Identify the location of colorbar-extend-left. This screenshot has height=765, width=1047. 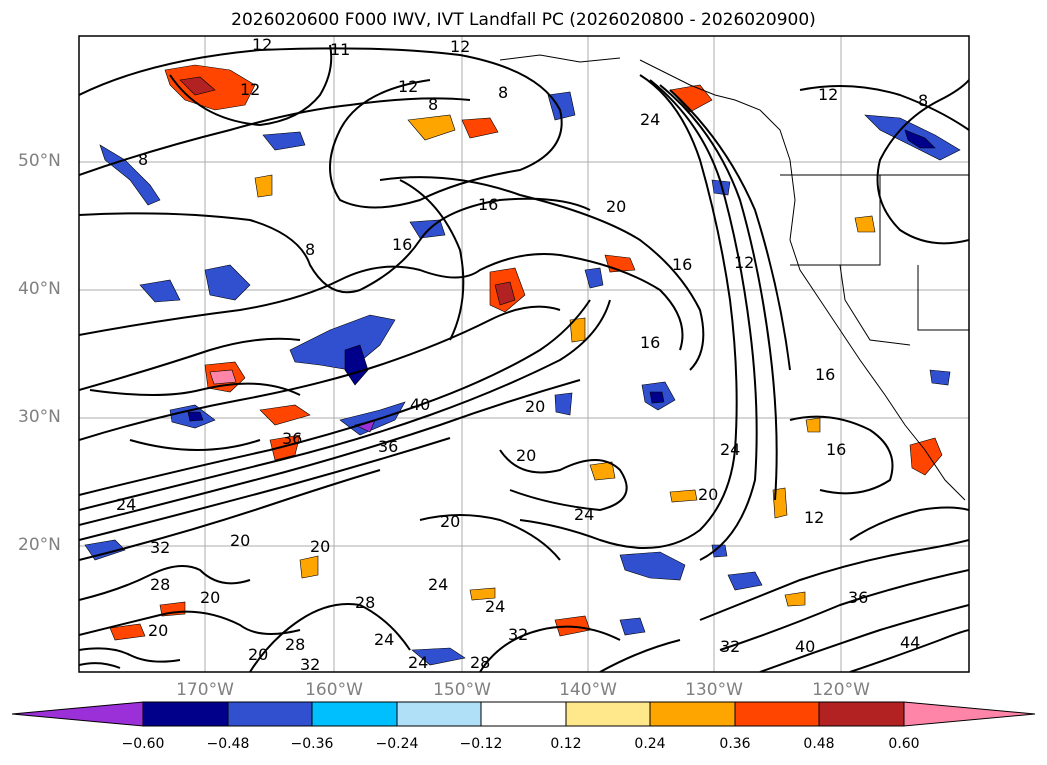
(77, 714).